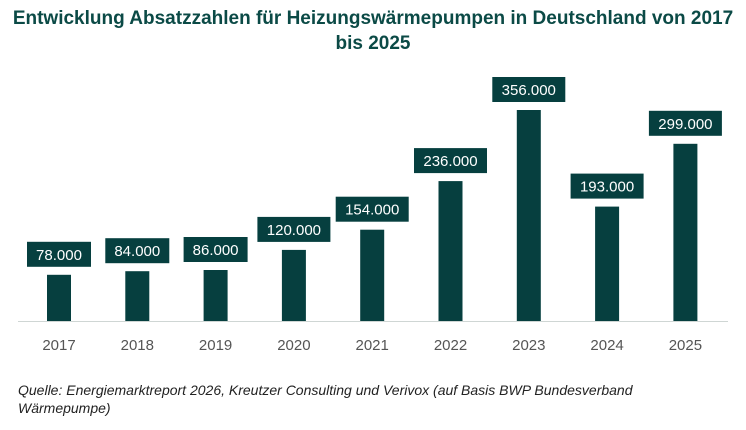 The width and height of the screenshot is (746, 430). Describe the element at coordinates (59, 297) in the screenshot. I see `bar-2017` at that location.